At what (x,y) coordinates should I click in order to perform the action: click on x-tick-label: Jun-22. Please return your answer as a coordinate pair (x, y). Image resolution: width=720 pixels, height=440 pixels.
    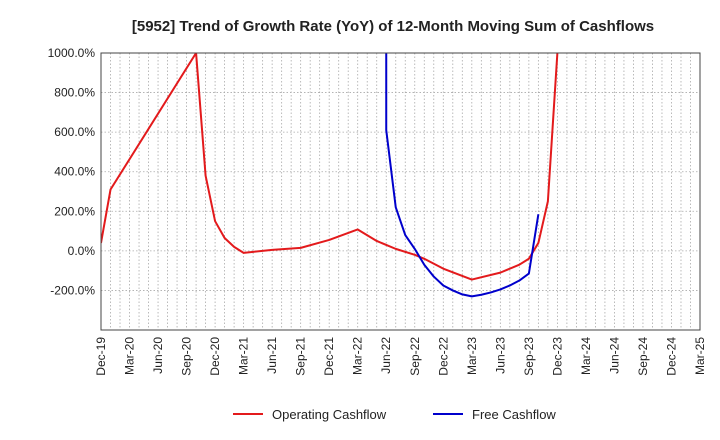
    Looking at the image, I should click on (386, 355).